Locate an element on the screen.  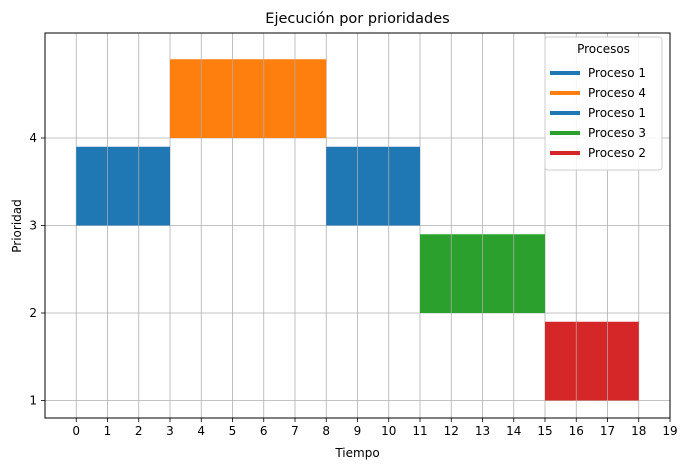
x-tick-label: 10 is located at coordinates (388, 431).